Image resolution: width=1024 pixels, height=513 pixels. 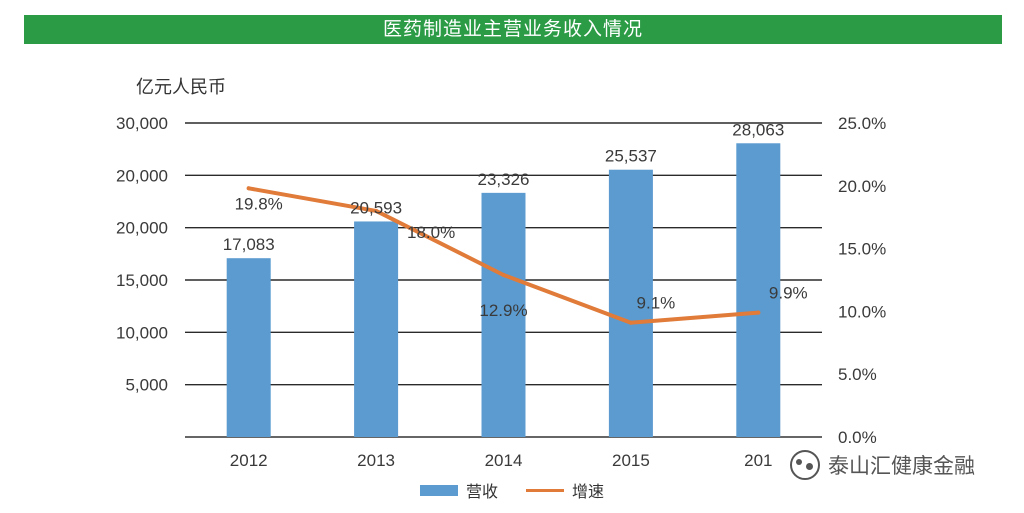 I want to click on left-axis-tick-label: 10,000, so click(x=142, y=332).